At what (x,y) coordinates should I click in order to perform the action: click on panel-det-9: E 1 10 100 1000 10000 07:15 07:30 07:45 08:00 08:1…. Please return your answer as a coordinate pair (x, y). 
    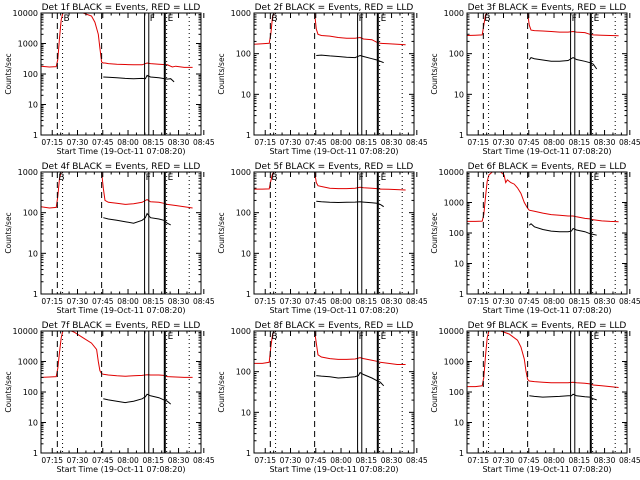
    Looking at the image, I should click on (535, 397).